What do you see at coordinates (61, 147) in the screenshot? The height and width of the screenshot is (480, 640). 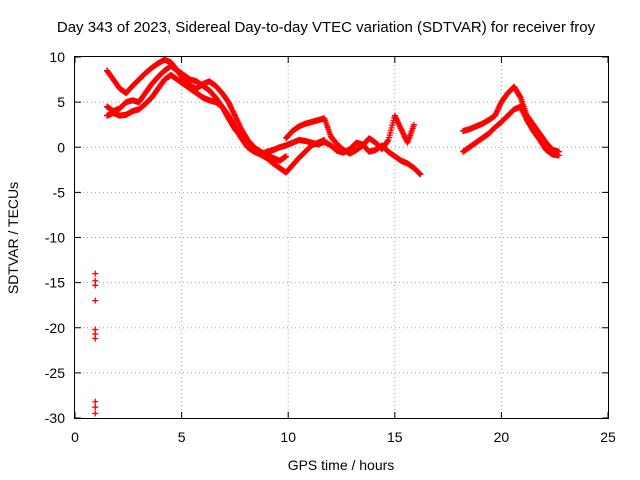 I see `y-tick-label: 0` at bounding box center [61, 147].